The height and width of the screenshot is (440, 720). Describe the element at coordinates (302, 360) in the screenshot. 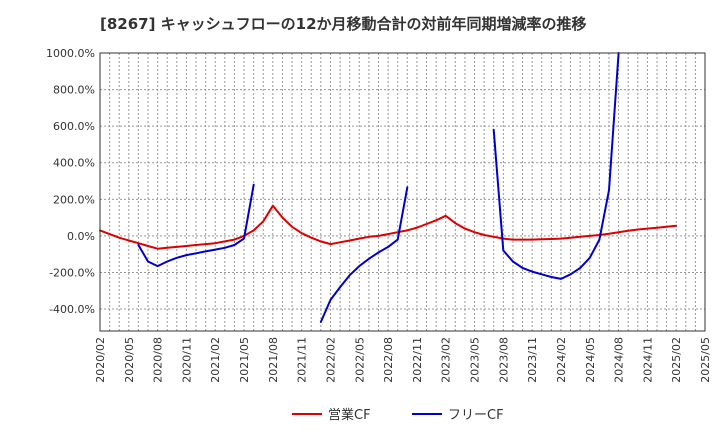

I see `x-tick-label: 2021/11` at that location.